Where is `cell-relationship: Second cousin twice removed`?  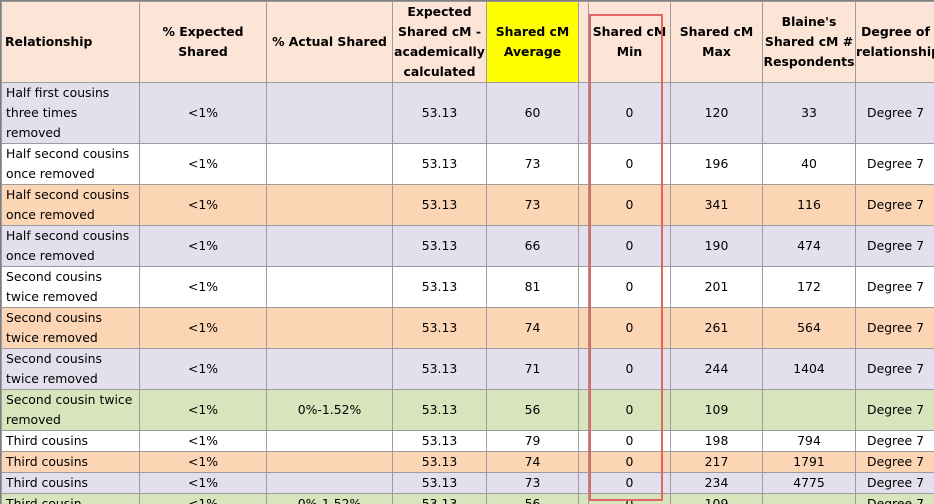 cell-relationship: Second cousin twice removed is located at coordinates (70, 410).